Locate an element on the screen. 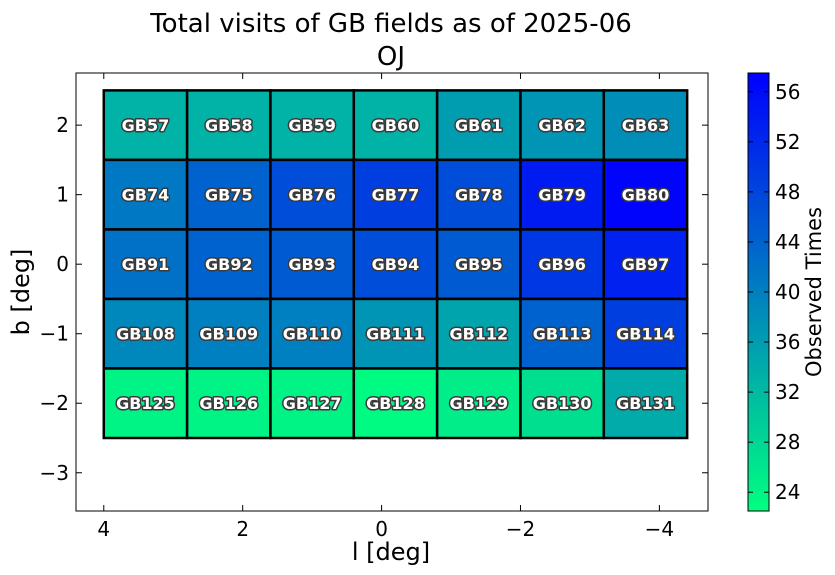  colorbar-label: Observed Times is located at coordinates (814, 292).